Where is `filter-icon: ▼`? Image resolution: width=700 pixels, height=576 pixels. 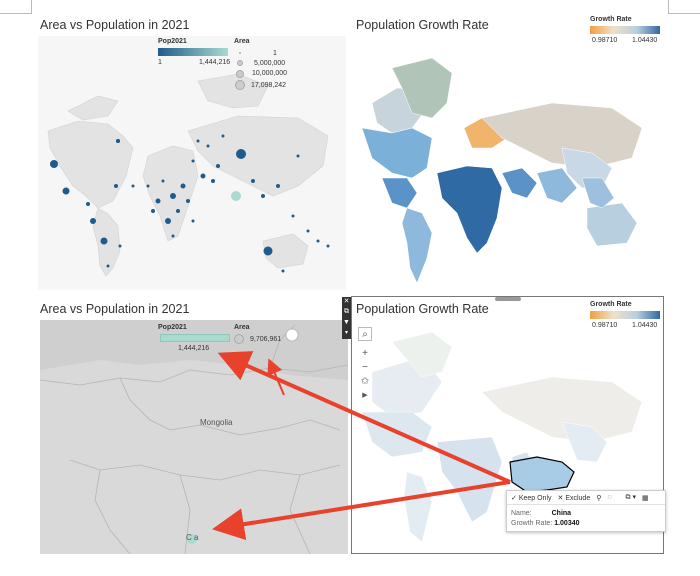 filter-icon: ▼ is located at coordinates (346, 322).